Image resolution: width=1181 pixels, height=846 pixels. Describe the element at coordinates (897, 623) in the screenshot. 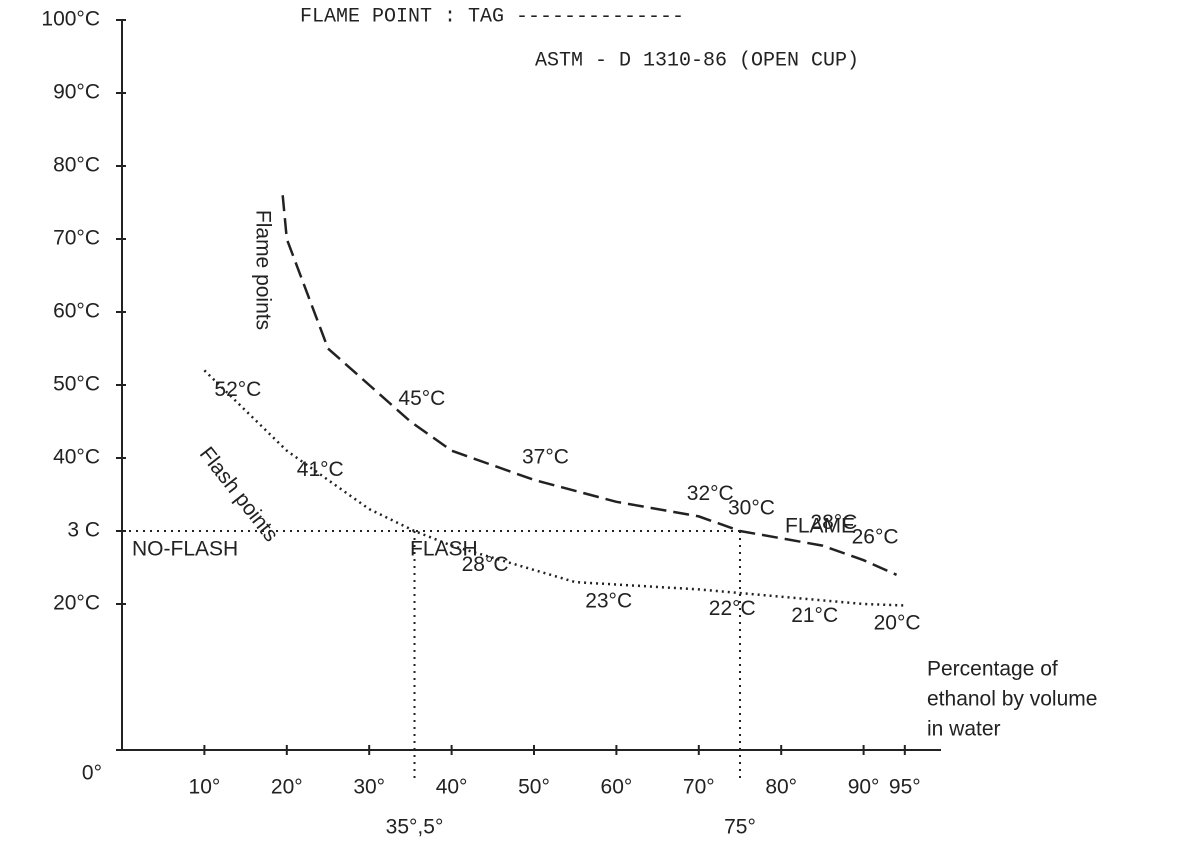

I see `value-label: 20°C` at that location.